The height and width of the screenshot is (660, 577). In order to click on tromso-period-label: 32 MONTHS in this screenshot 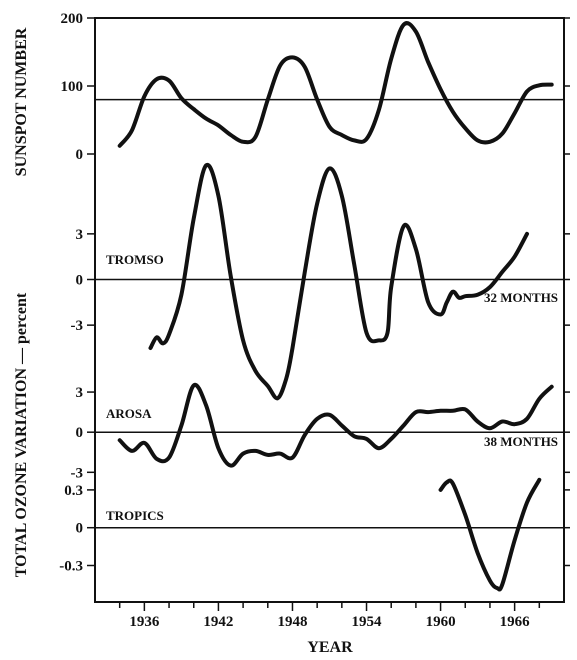, I will do `click(521, 297)`.